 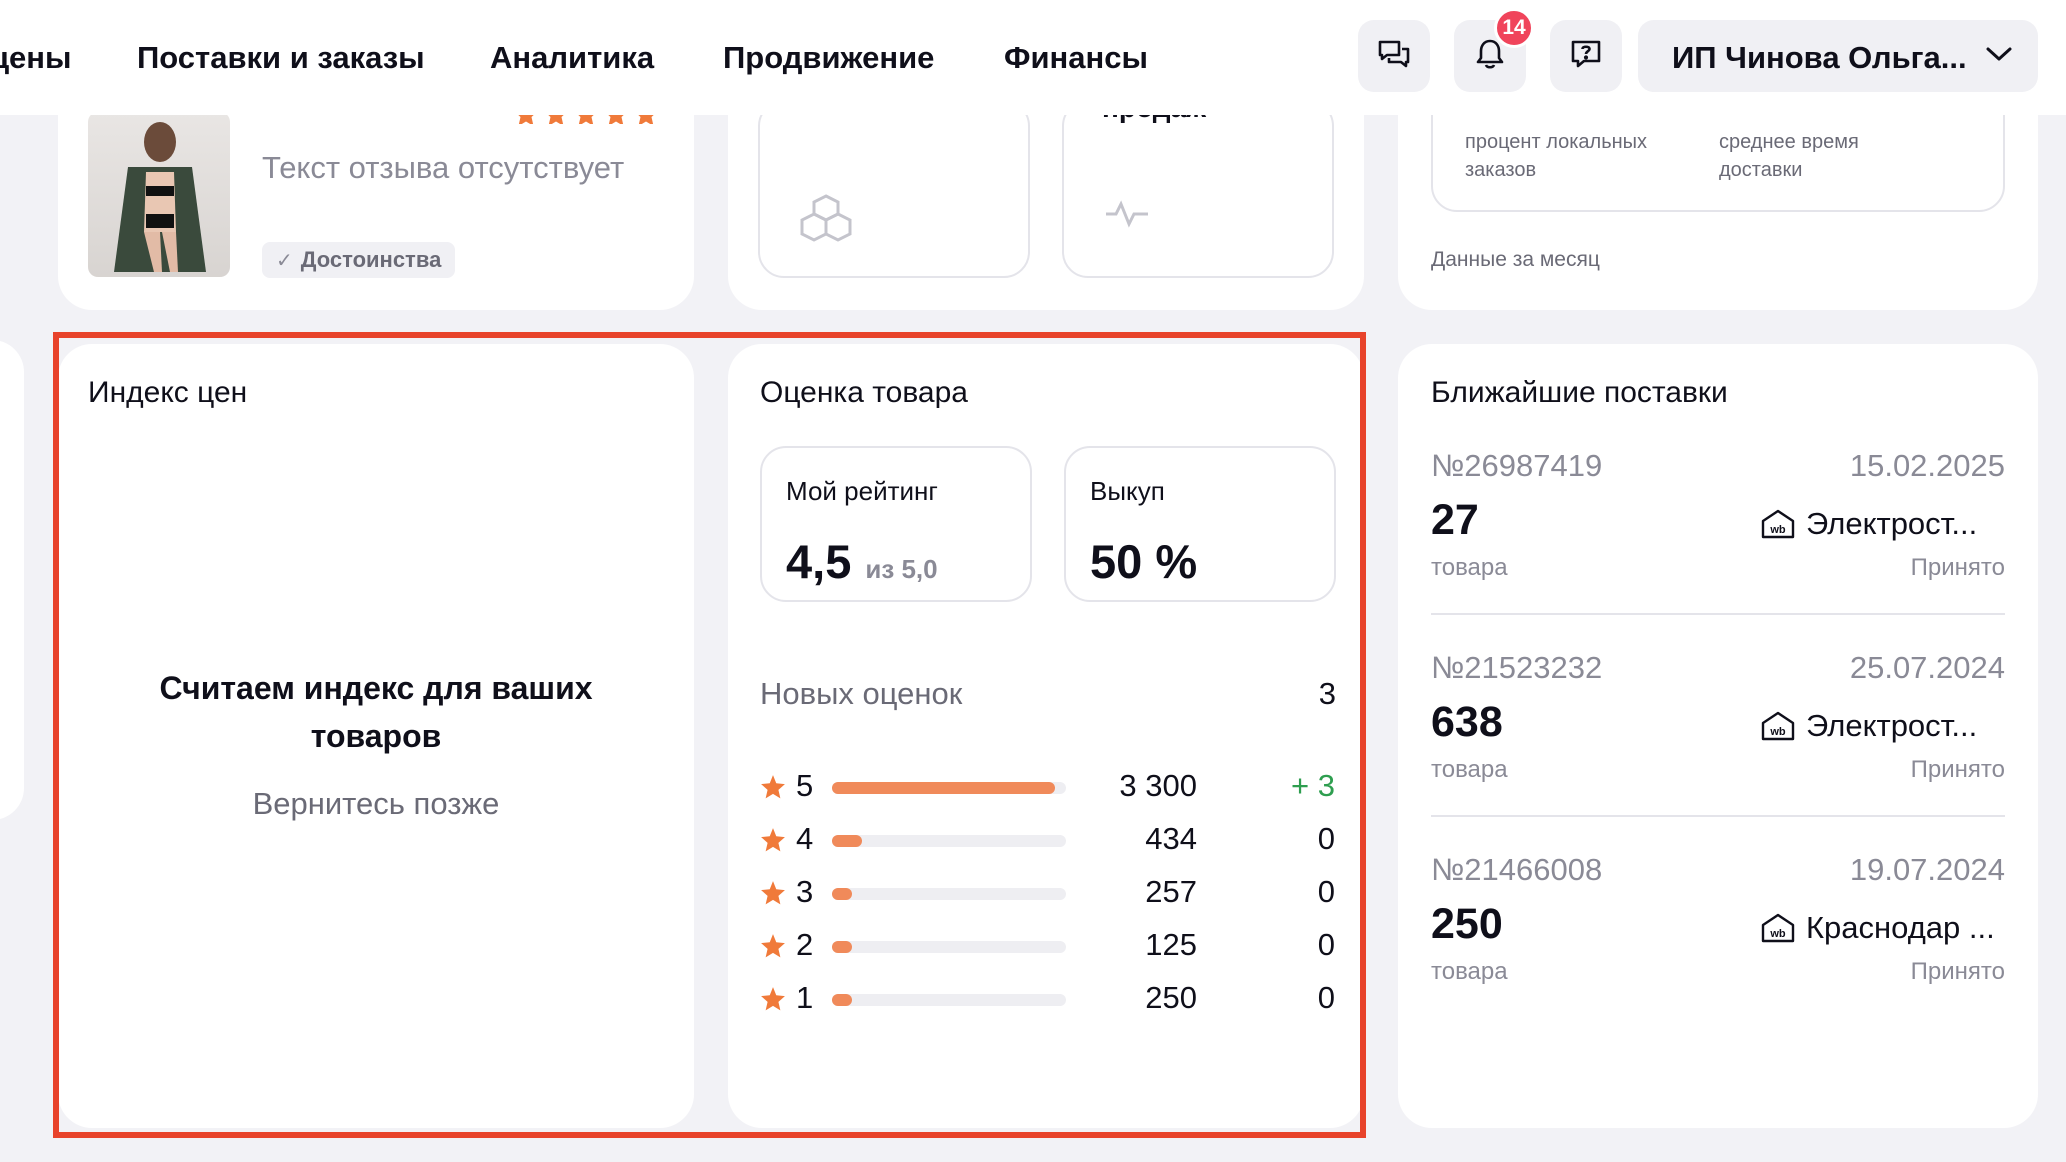 What do you see at coordinates (896, 524) in the screenshot?
I see `my-rating-tile: Мой рейтинг 4,5 из 5,0` at bounding box center [896, 524].